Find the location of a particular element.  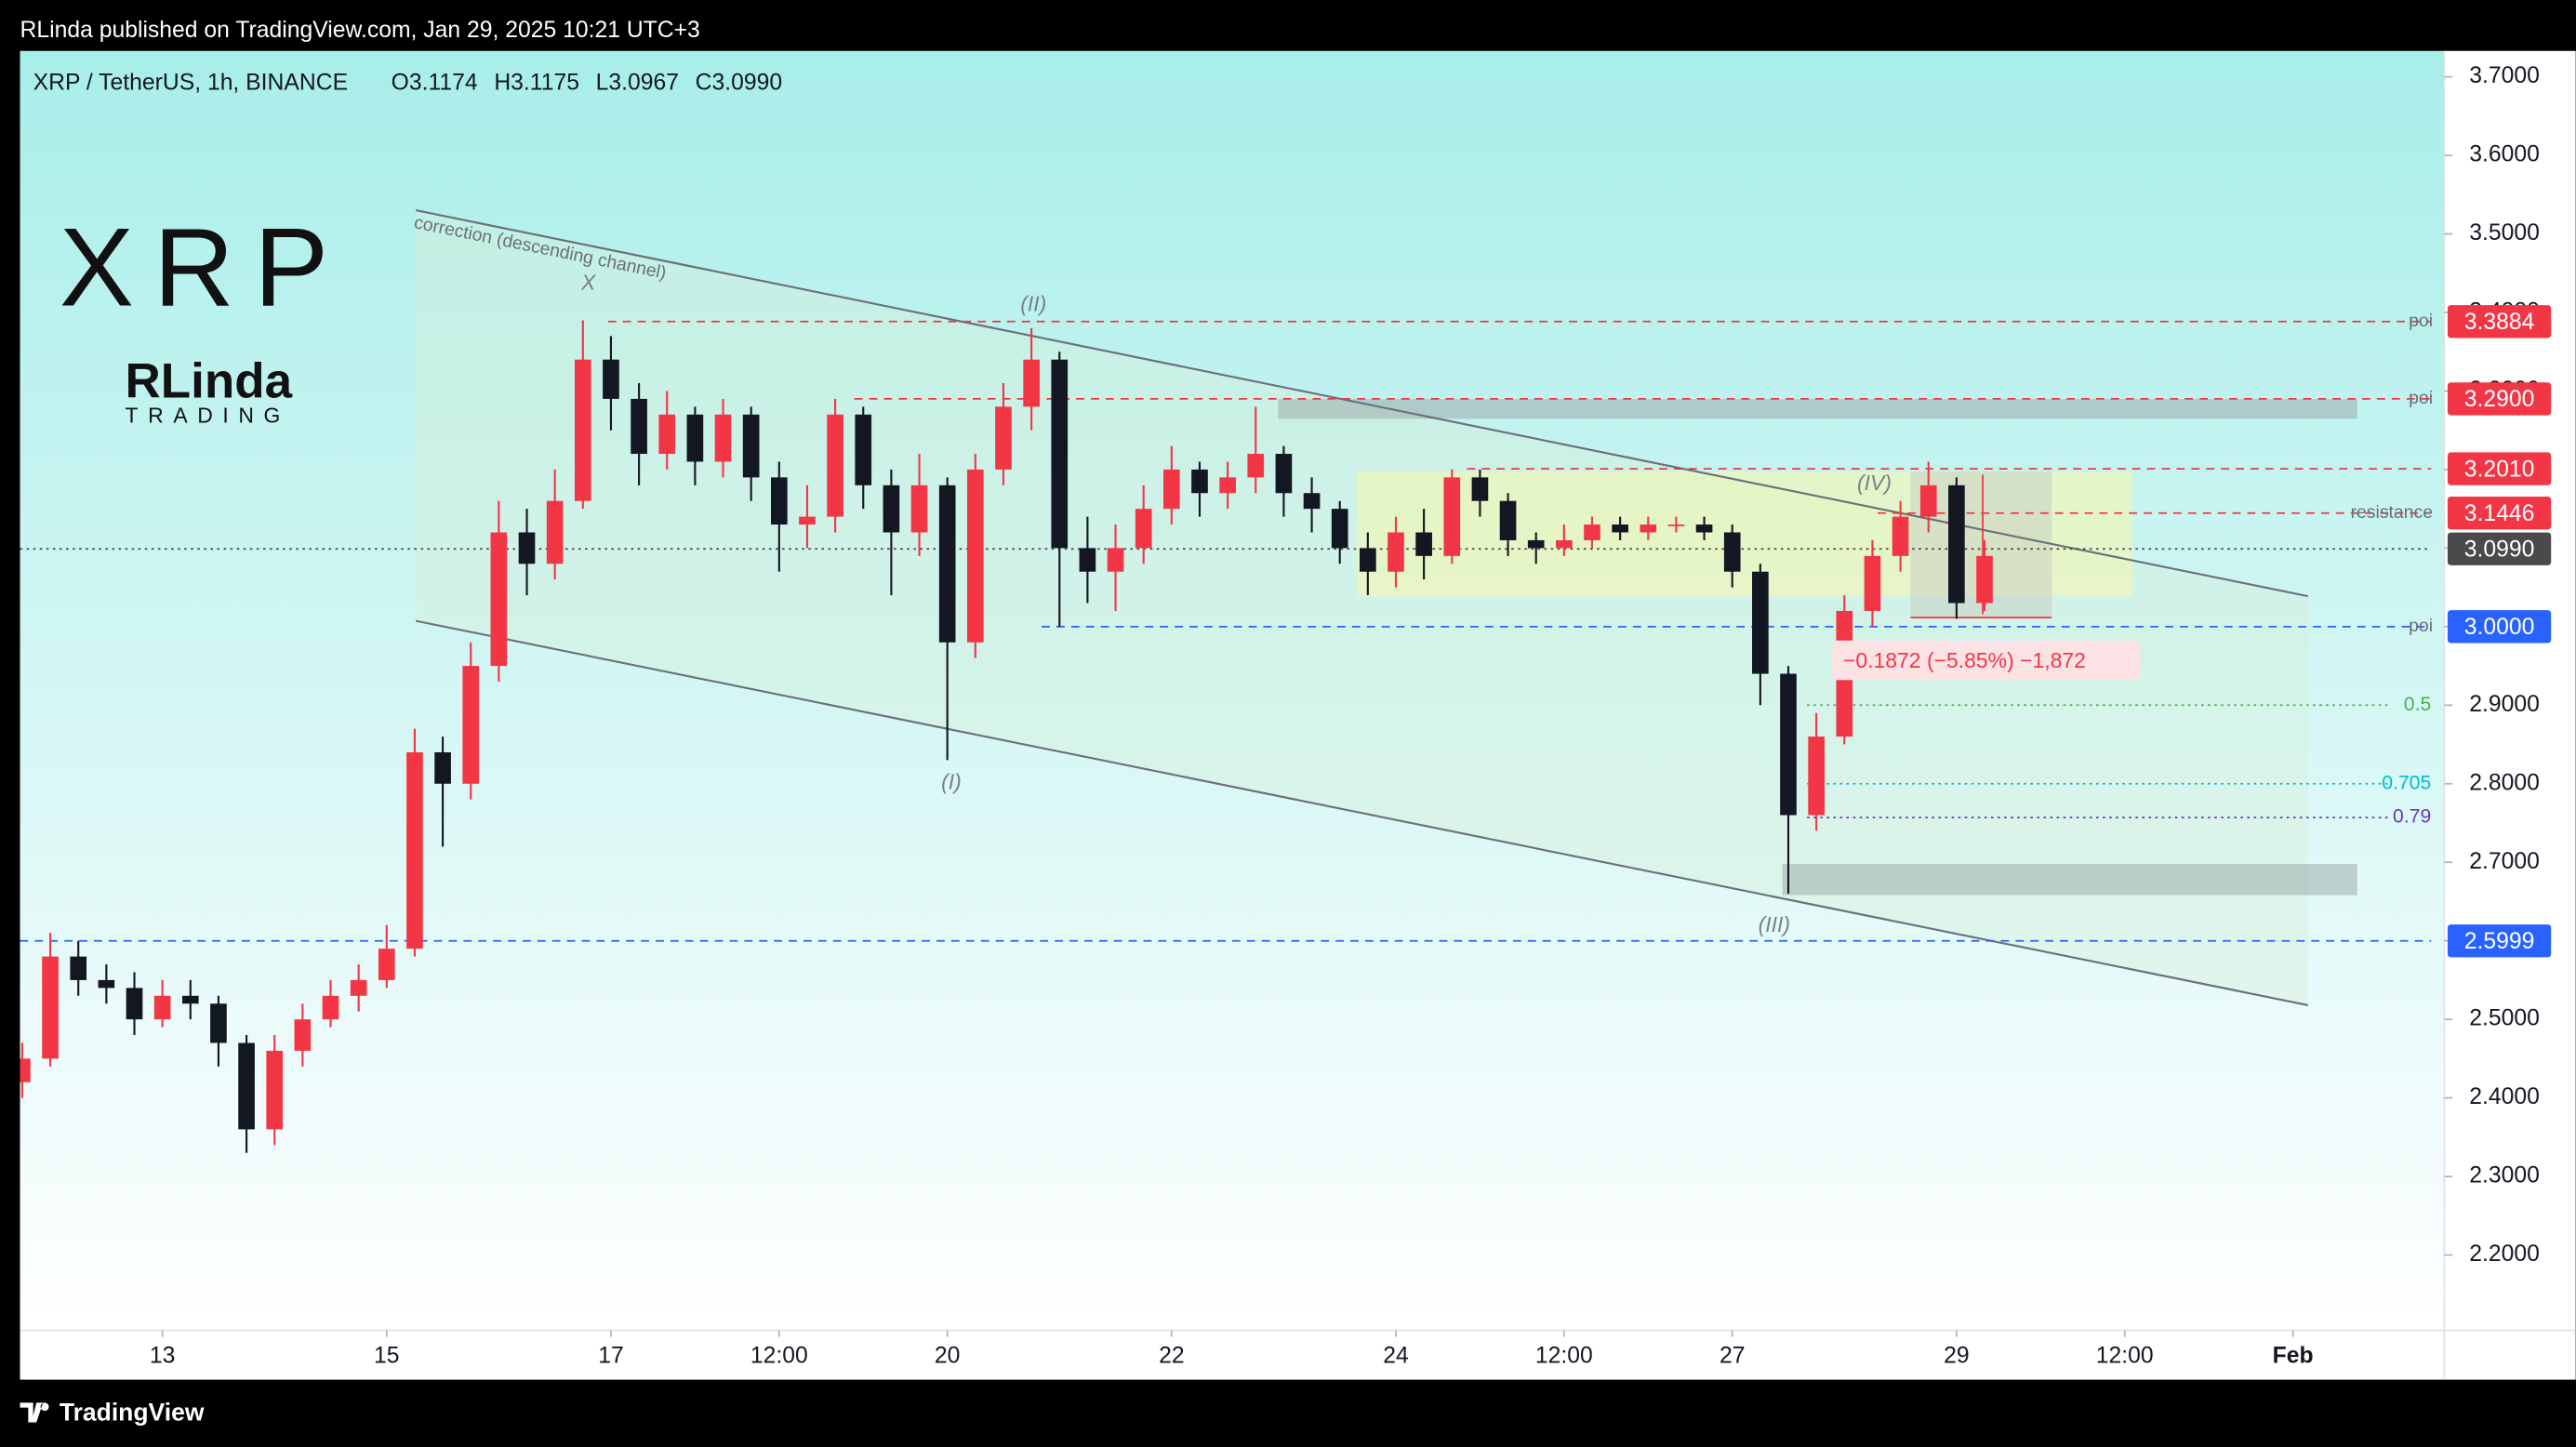

x-tick-label: 22 is located at coordinates (1172, 1356).